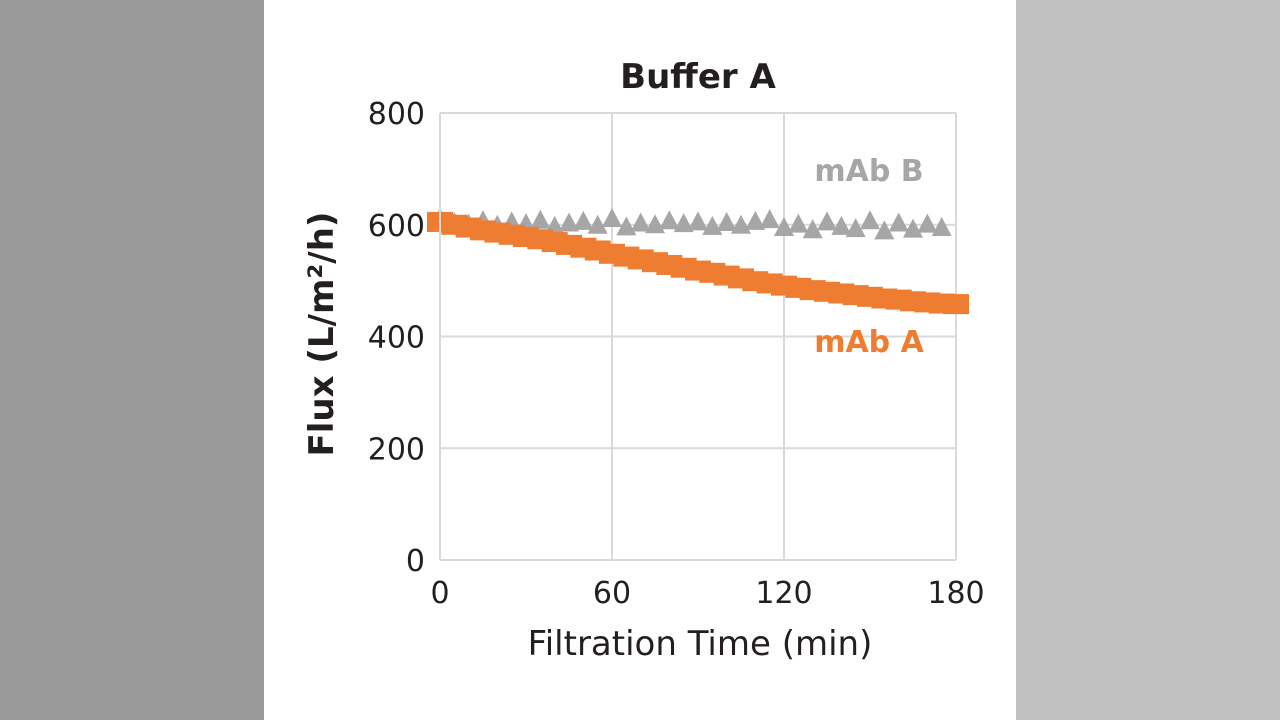 This screenshot has height=720, width=1280. I want to click on series-mab-a, so click(698, 263).